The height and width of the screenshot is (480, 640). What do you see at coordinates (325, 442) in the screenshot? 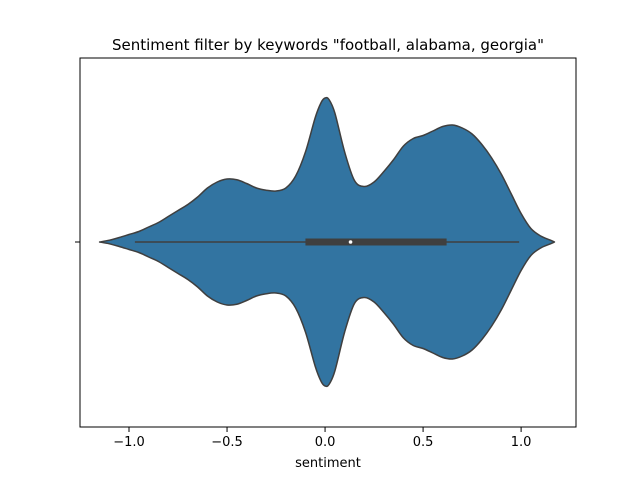
I see `x-tick-label: 0.0` at bounding box center [325, 442].